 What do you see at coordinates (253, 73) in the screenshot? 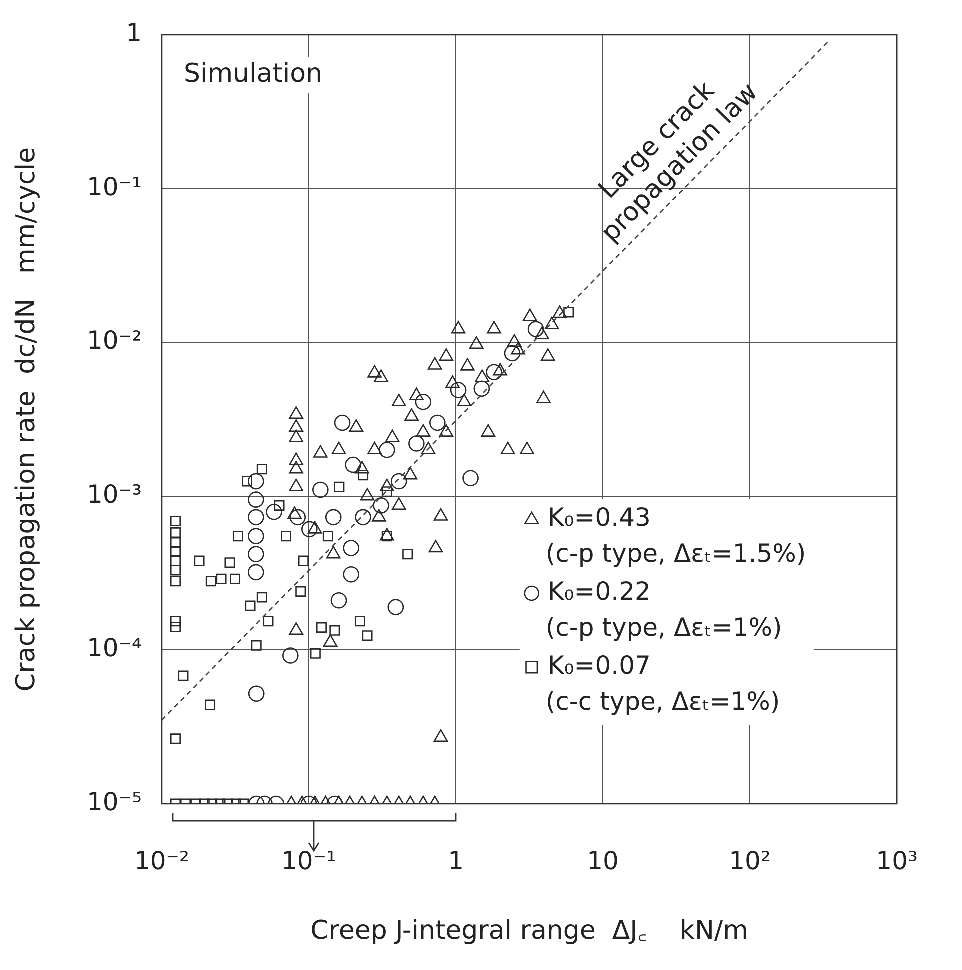
I see `annotation: Simulation` at bounding box center [253, 73].